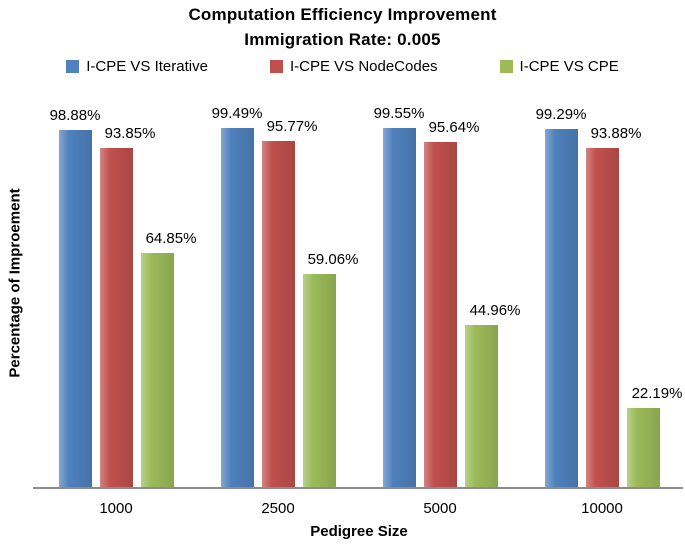 Image resolution: width=685 pixels, height=546 pixels. What do you see at coordinates (289, 303) in the screenshot?
I see `bar: 95.77%` at bounding box center [289, 303].